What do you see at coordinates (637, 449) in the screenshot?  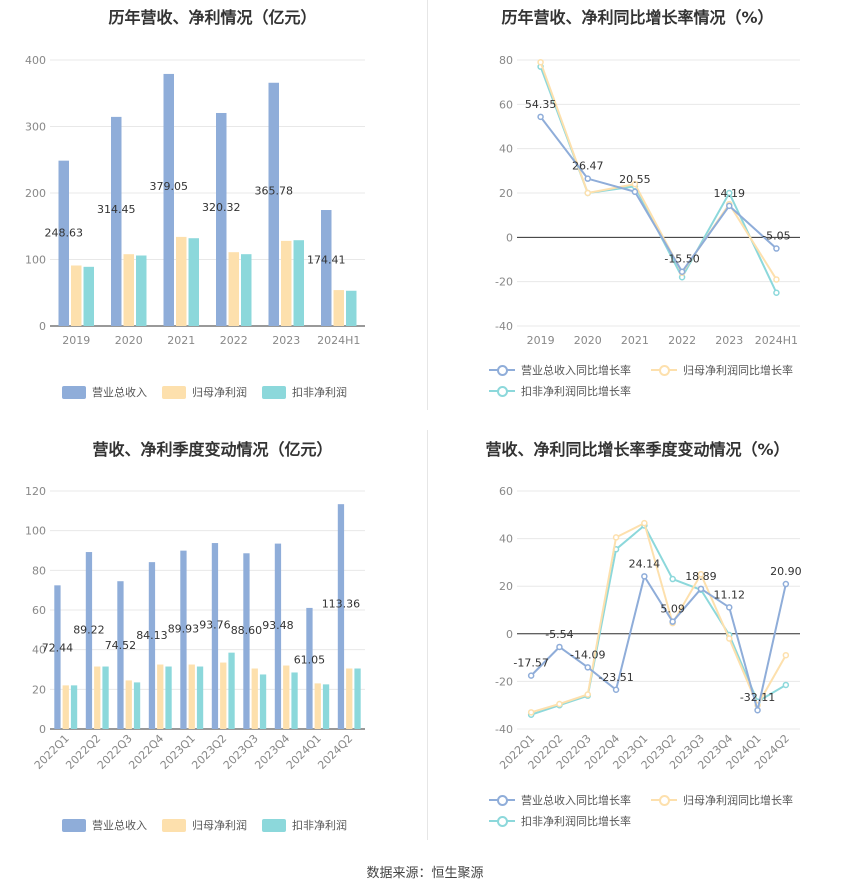 I see `chart-title: 营收、净利同比增长率季度变动情况（%）` at bounding box center [637, 449].